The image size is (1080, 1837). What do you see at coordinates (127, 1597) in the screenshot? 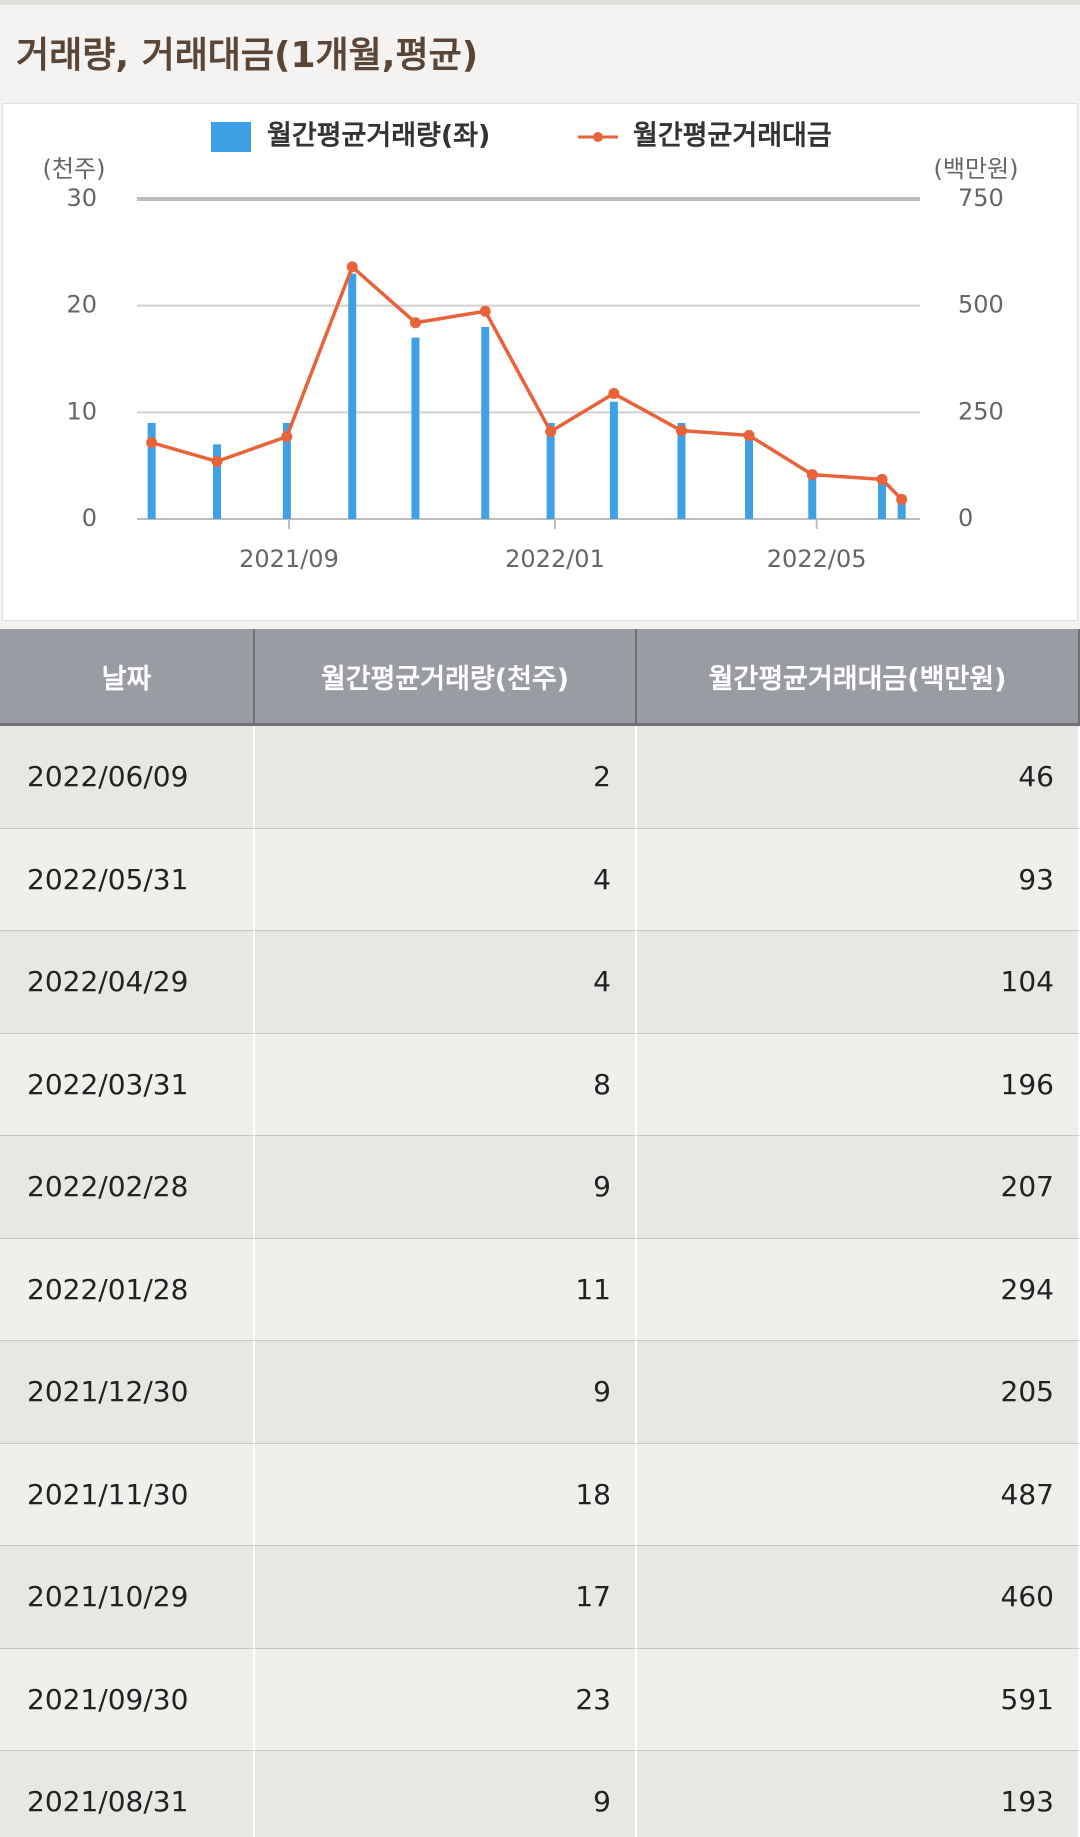
I see `table-cell: 2021/10/29` at bounding box center [127, 1597].